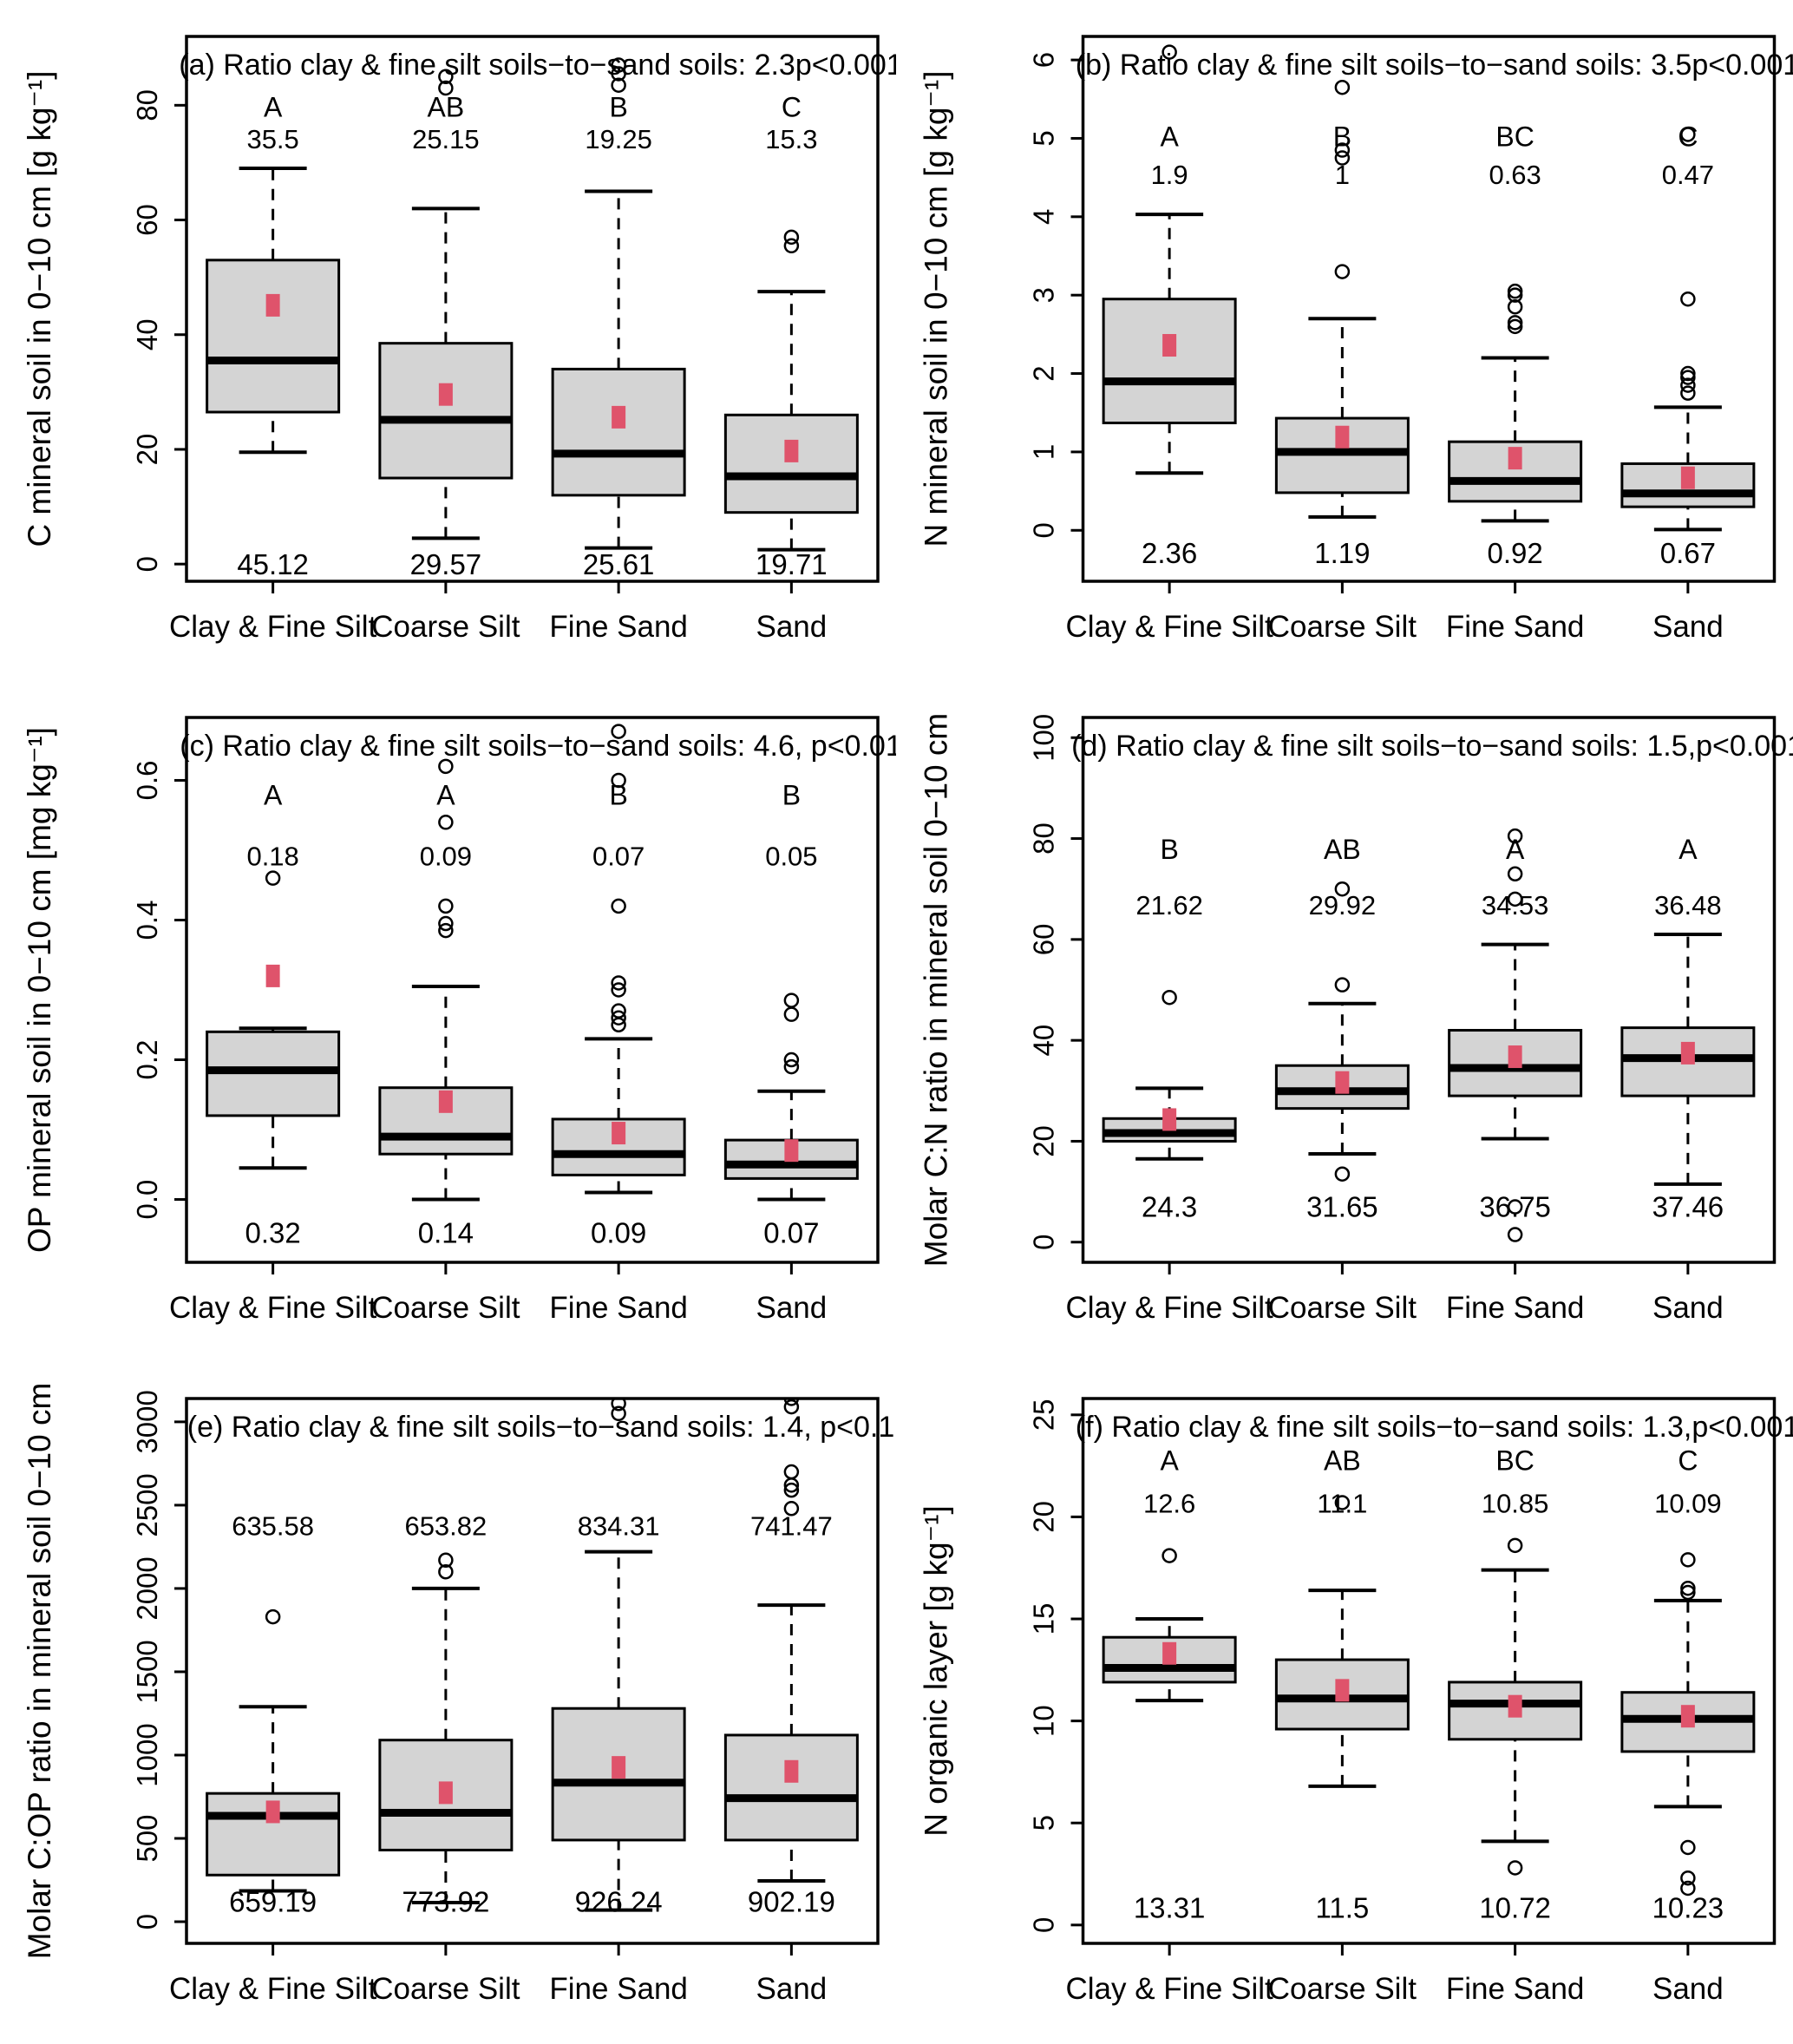  I want to click on median-value-label: 10.09, so click(1688, 1504).